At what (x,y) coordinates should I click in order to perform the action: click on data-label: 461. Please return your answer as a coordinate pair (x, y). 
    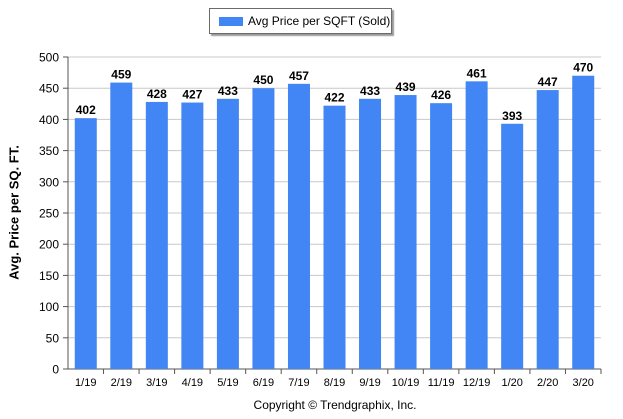
    Looking at the image, I should click on (477, 73).